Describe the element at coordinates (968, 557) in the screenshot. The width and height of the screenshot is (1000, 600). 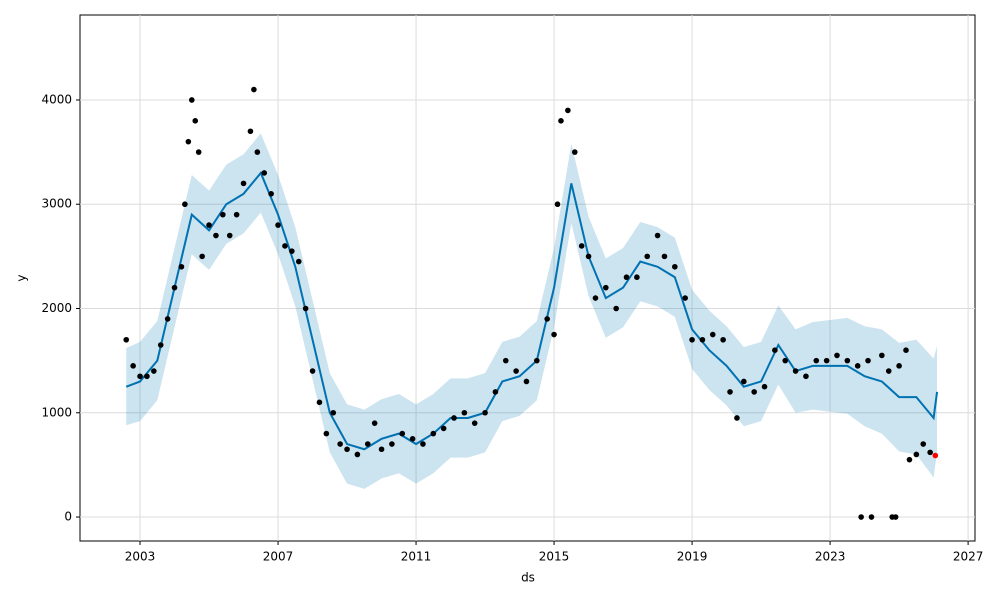
I see `x-tick-label: 2027` at that location.